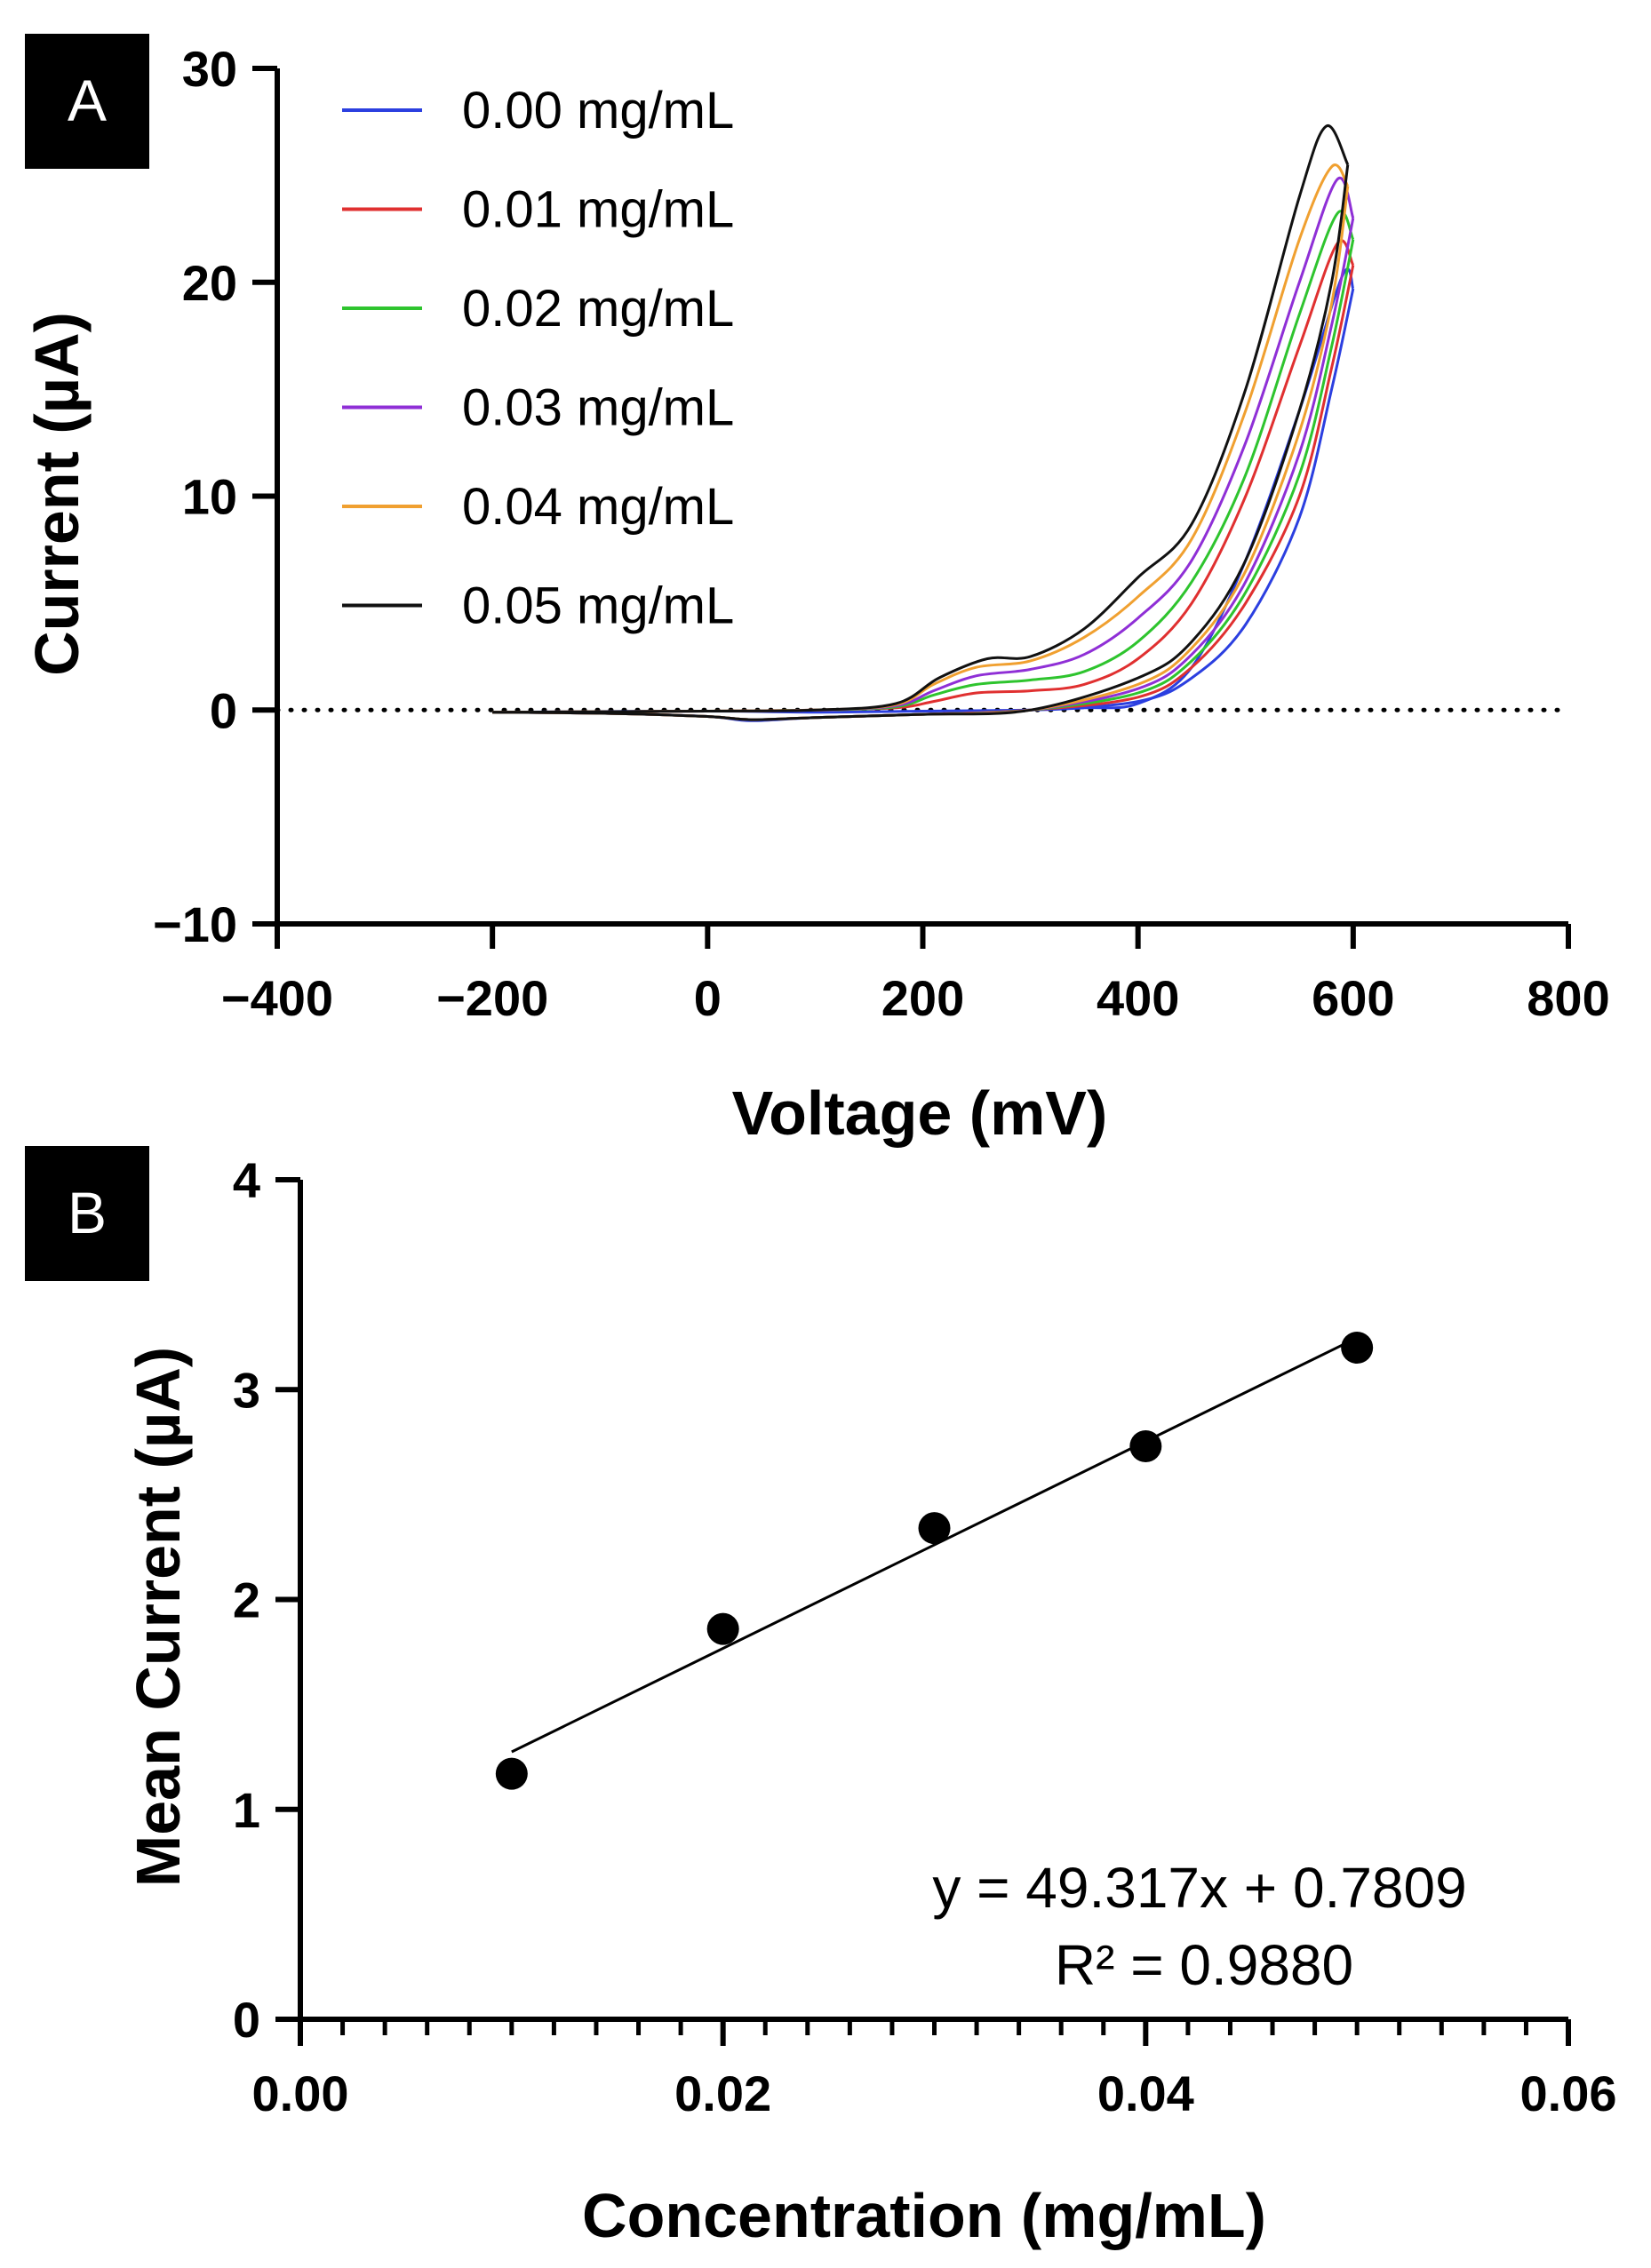 This screenshot has height=2268, width=1651. Describe the element at coordinates (247, 1600) in the screenshot. I see `y-tick-label: 2` at that location.